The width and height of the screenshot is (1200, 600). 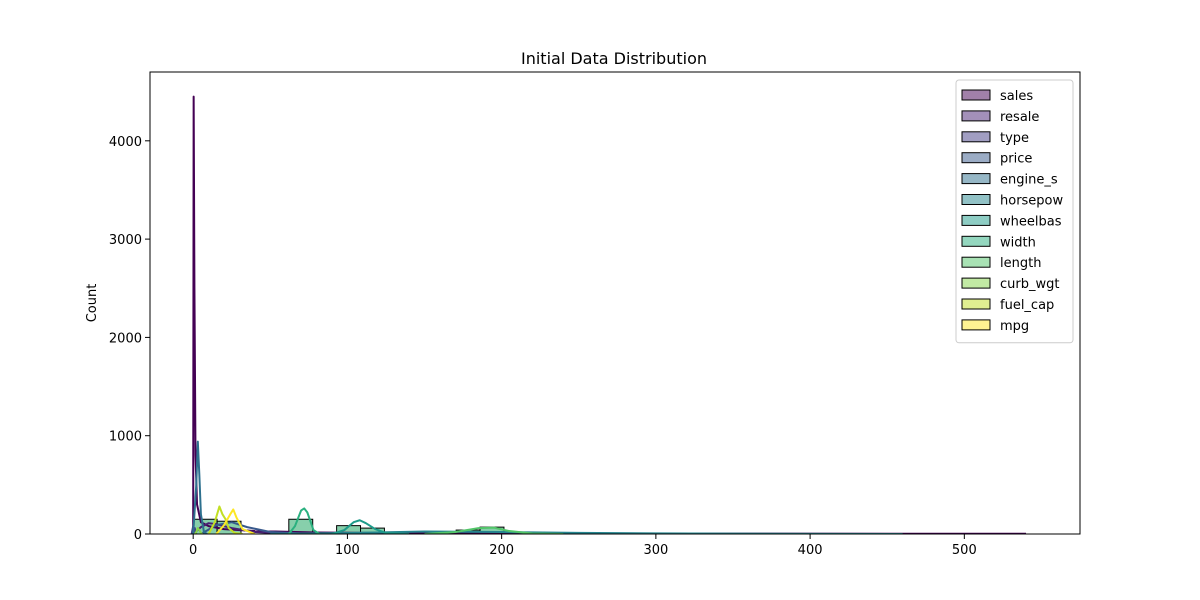 I want to click on legend-swatch-curb_wgt, so click(x=976, y=283).